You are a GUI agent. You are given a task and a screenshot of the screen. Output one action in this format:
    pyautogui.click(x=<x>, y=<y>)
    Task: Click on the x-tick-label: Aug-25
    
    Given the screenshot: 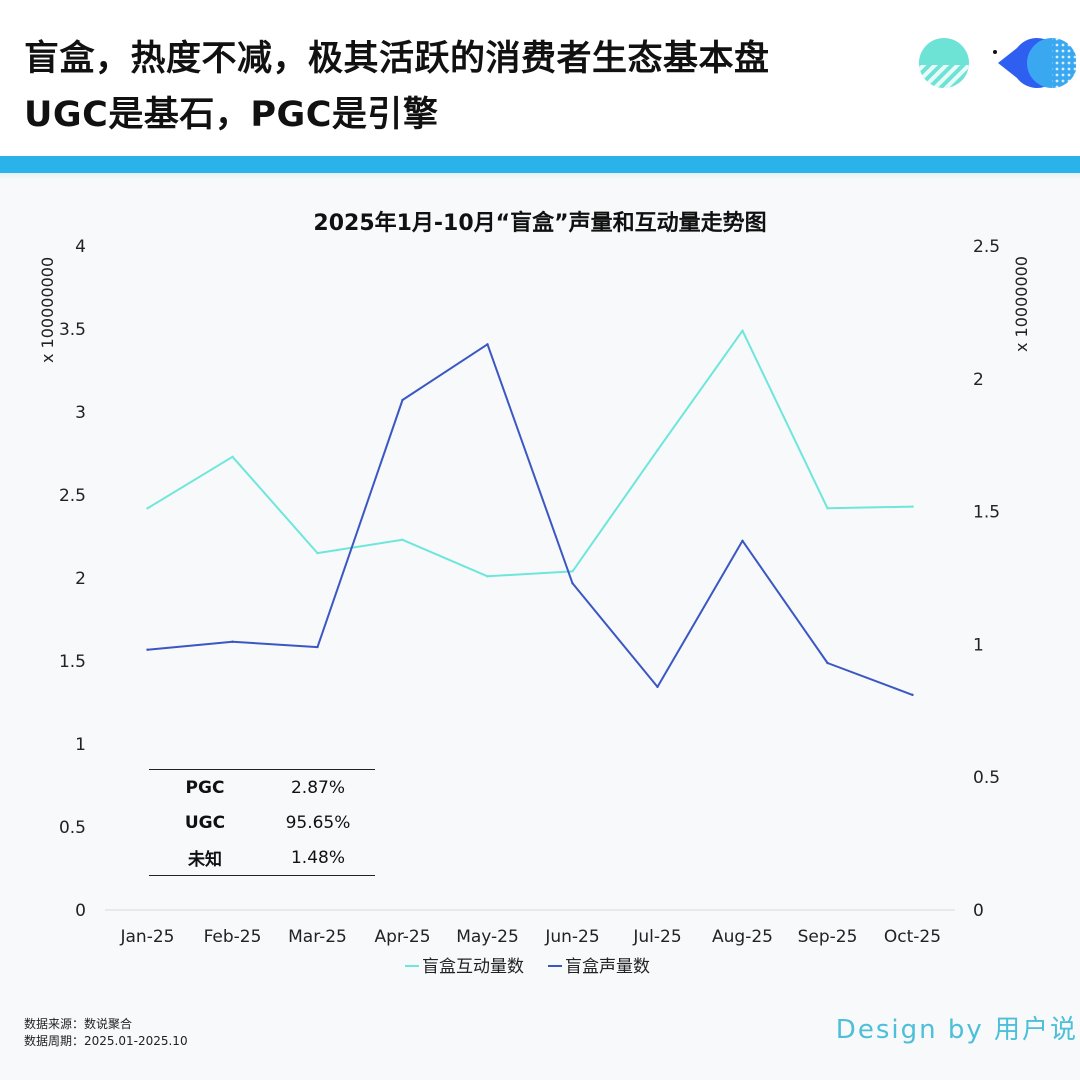 What is the action you would take?
    pyautogui.click(x=742, y=937)
    